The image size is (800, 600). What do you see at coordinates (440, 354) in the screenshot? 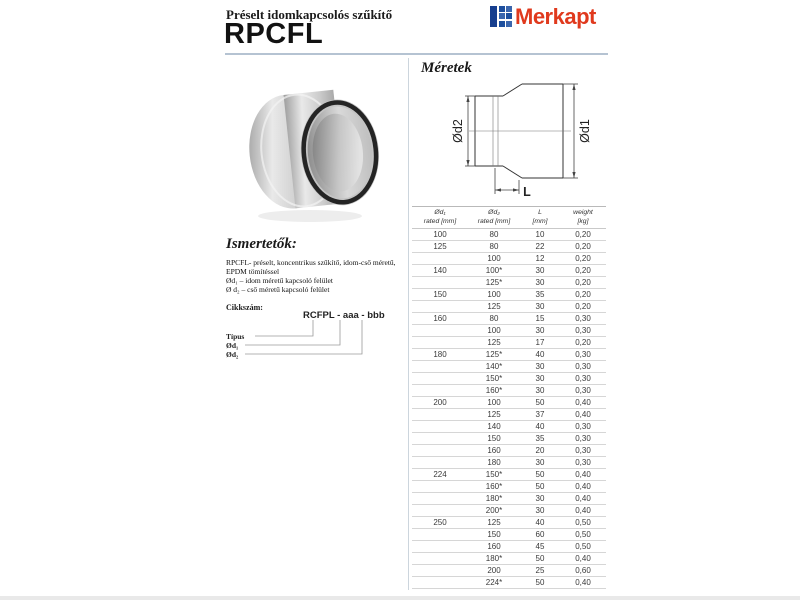
I see `table-cell: 180` at bounding box center [440, 354].